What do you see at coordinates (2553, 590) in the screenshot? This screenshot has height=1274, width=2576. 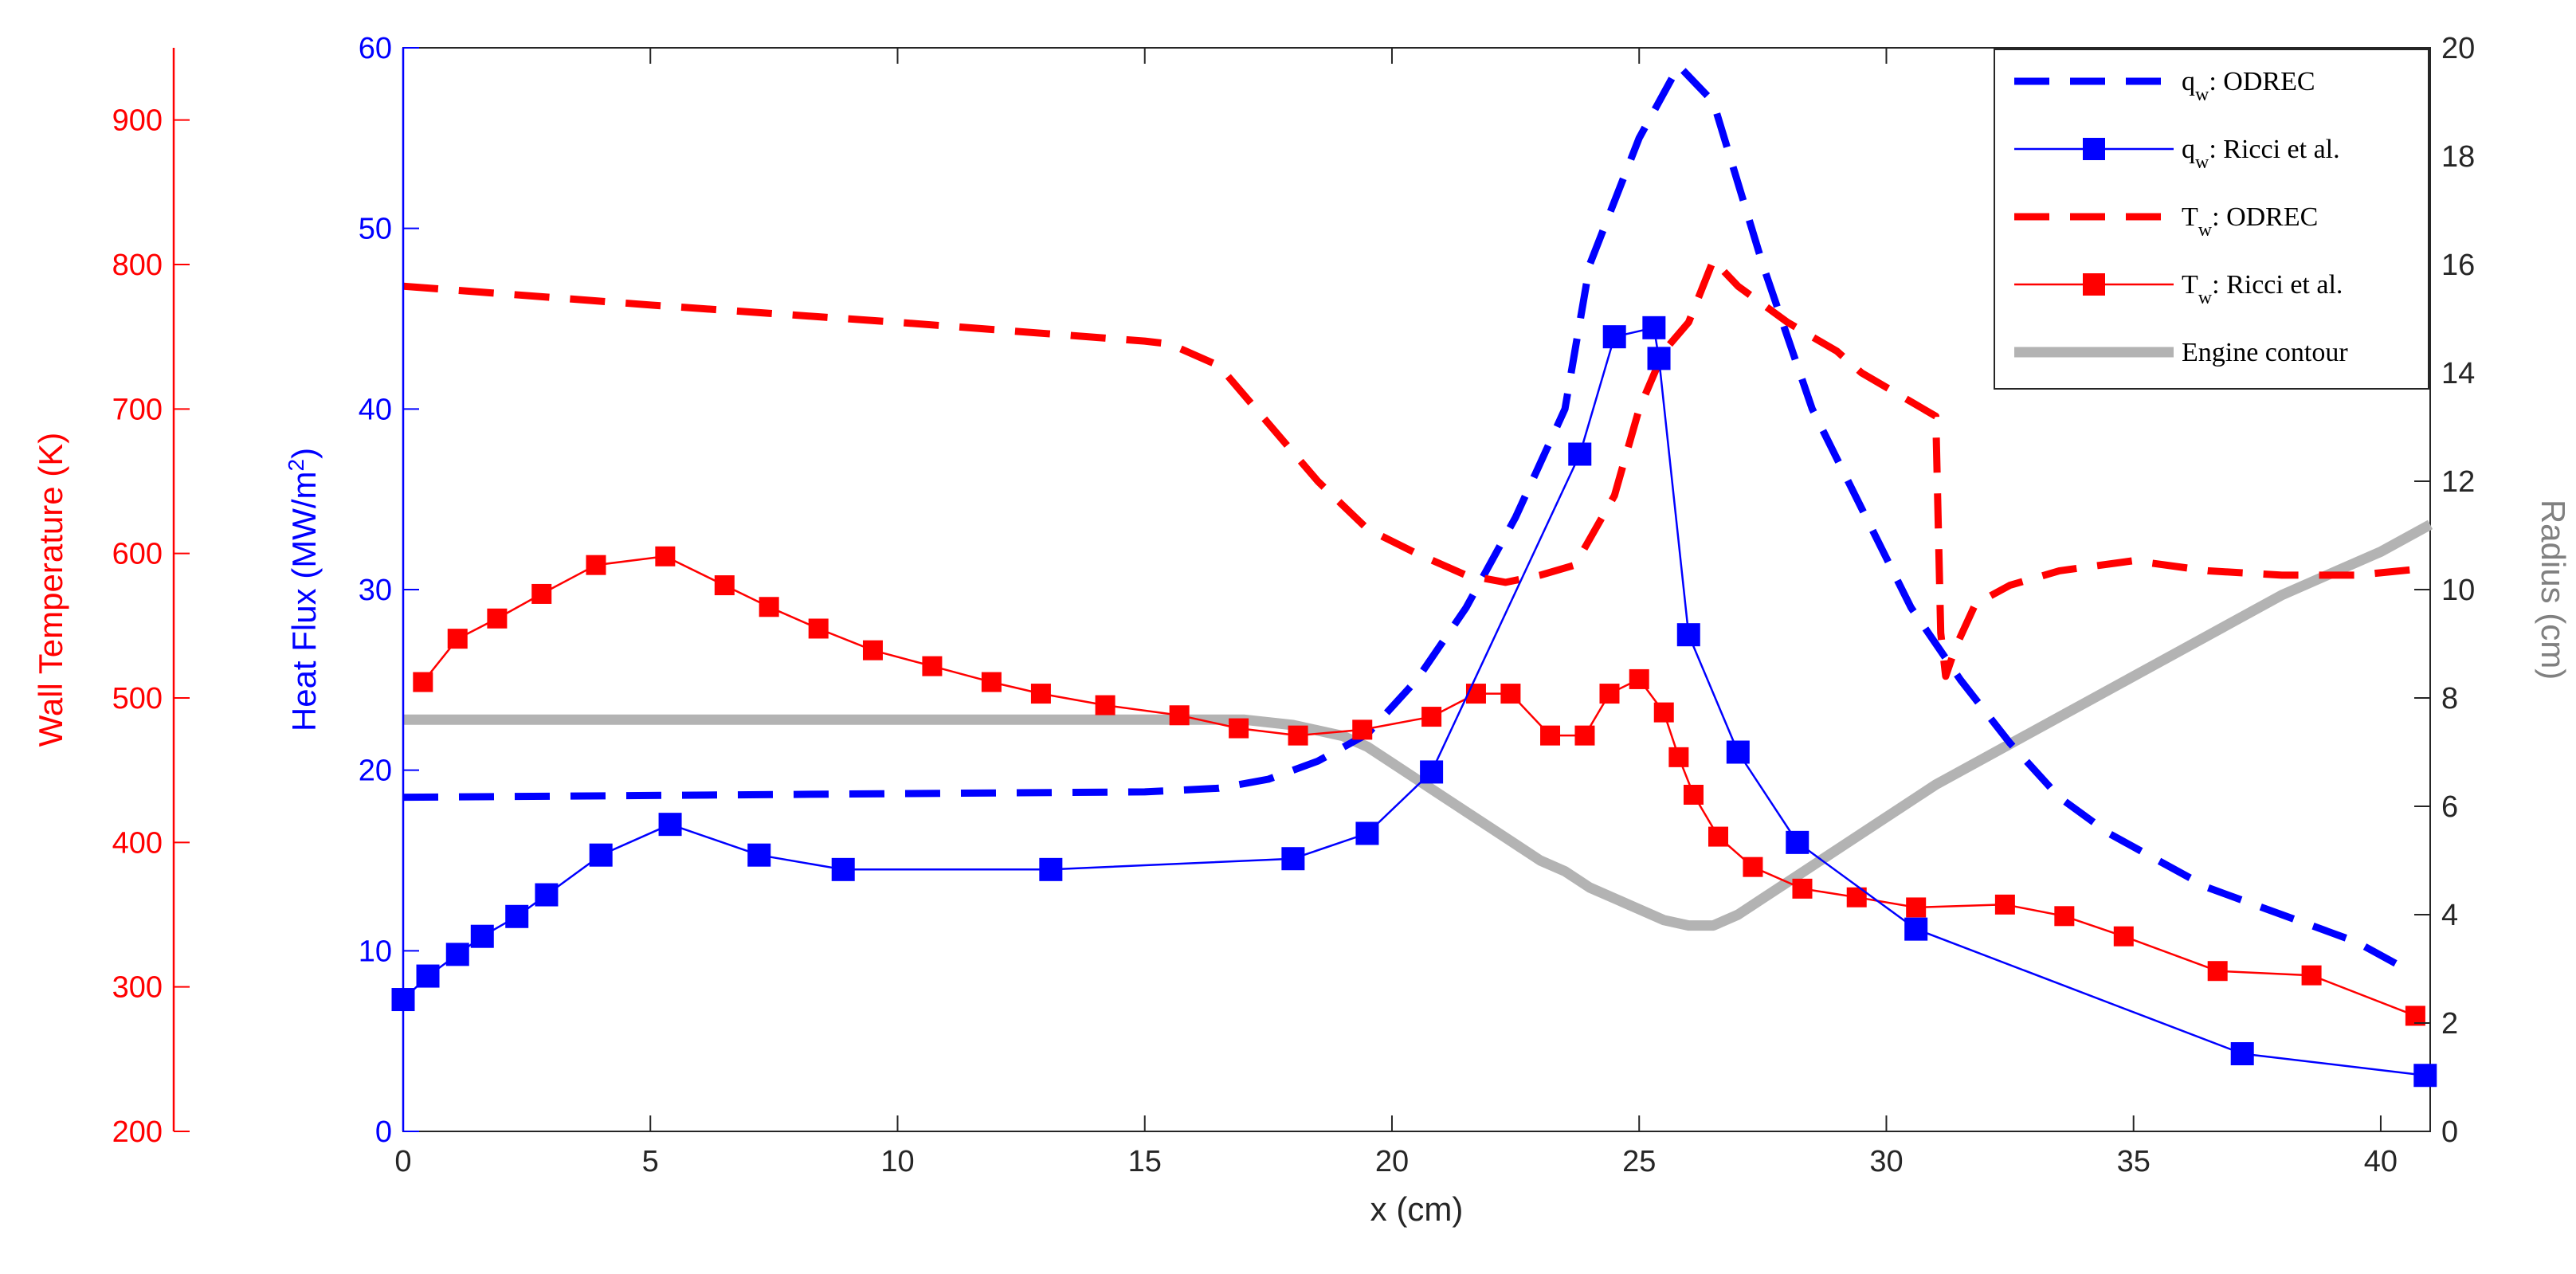 I see `radius-axis-title: Radius (cm)` at bounding box center [2553, 590].